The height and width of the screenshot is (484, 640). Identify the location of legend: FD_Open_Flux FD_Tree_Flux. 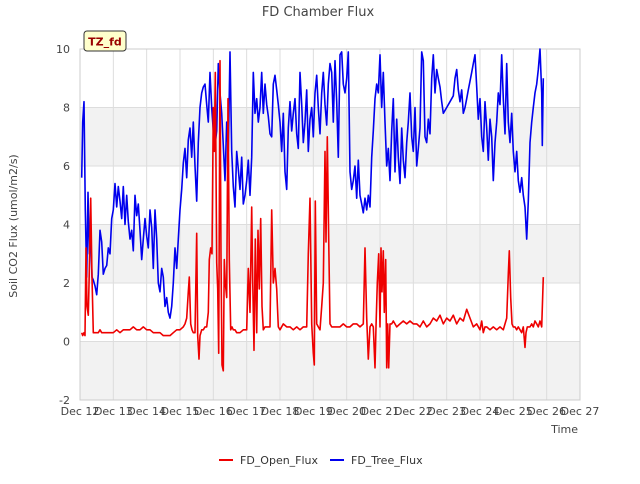
(321, 460).